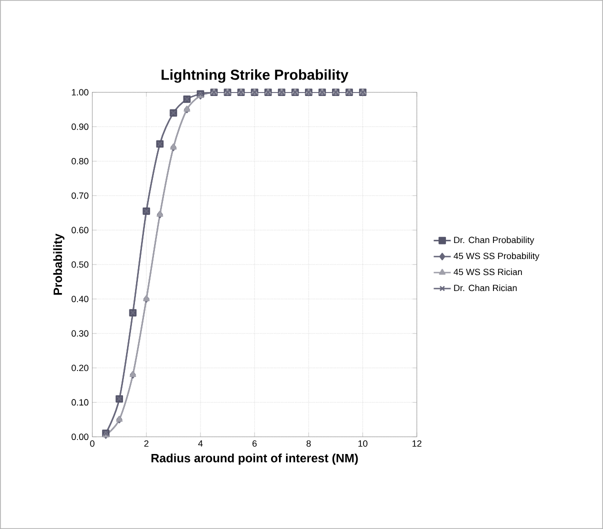  I want to click on chart-title: Lightning Strike Probability, so click(255, 76).